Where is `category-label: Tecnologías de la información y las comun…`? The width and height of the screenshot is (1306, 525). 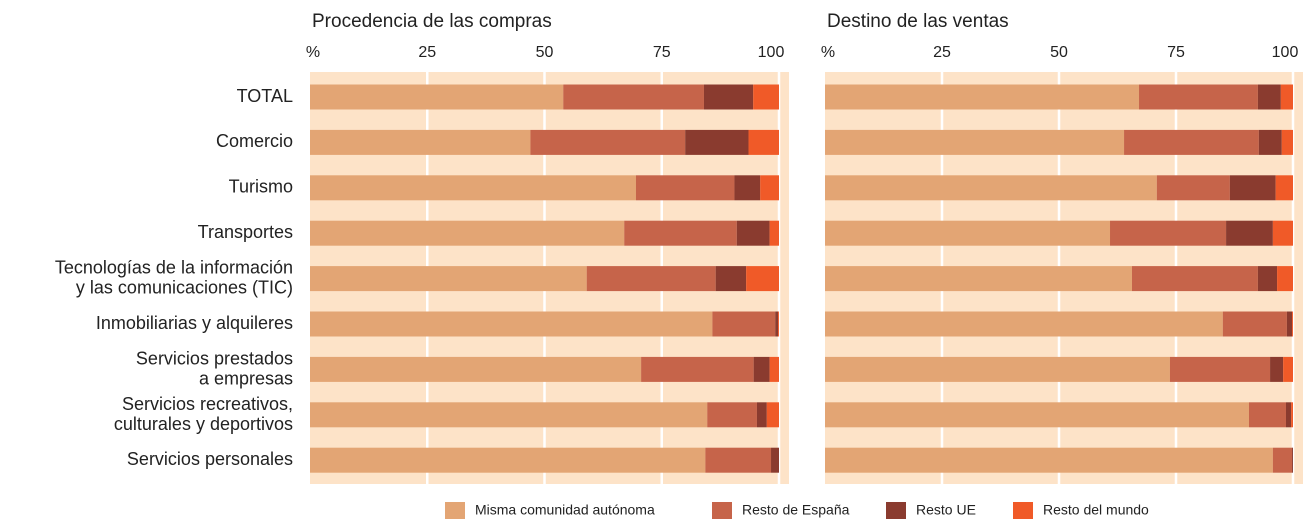
category-label: Tecnologías de la información y las comun… is located at coordinates (174, 277).